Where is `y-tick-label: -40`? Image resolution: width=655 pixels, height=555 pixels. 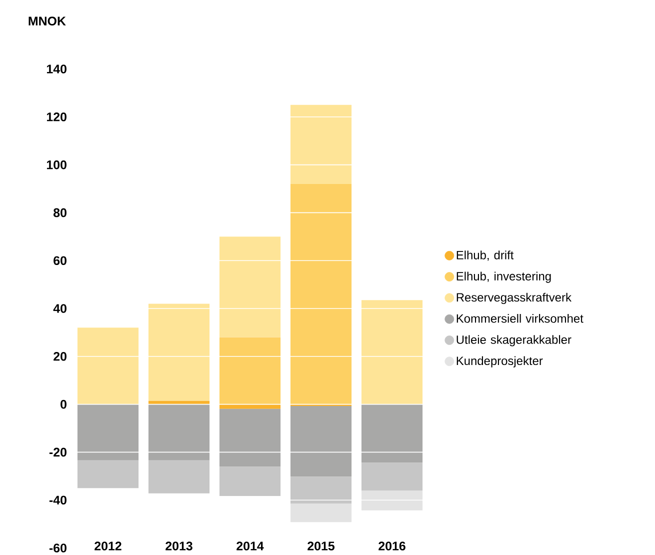 y-tick-label: -40 is located at coordinates (57, 500).